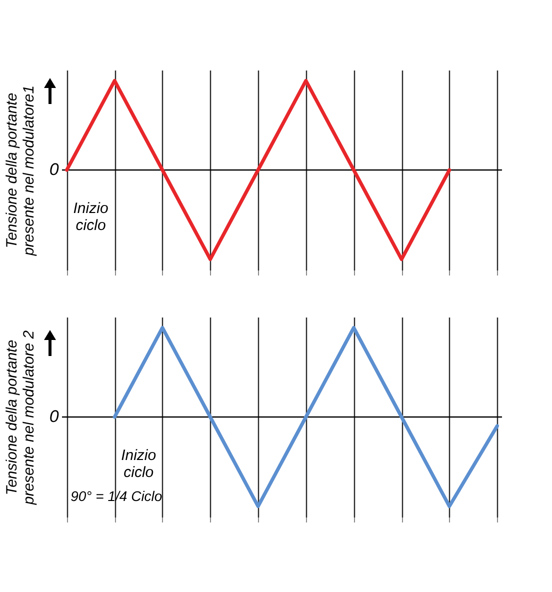  What do you see at coordinates (21, 418) in the screenshot?
I see `y-axis-title: Tensione della portante presente nel modulatore 2` at bounding box center [21, 418].